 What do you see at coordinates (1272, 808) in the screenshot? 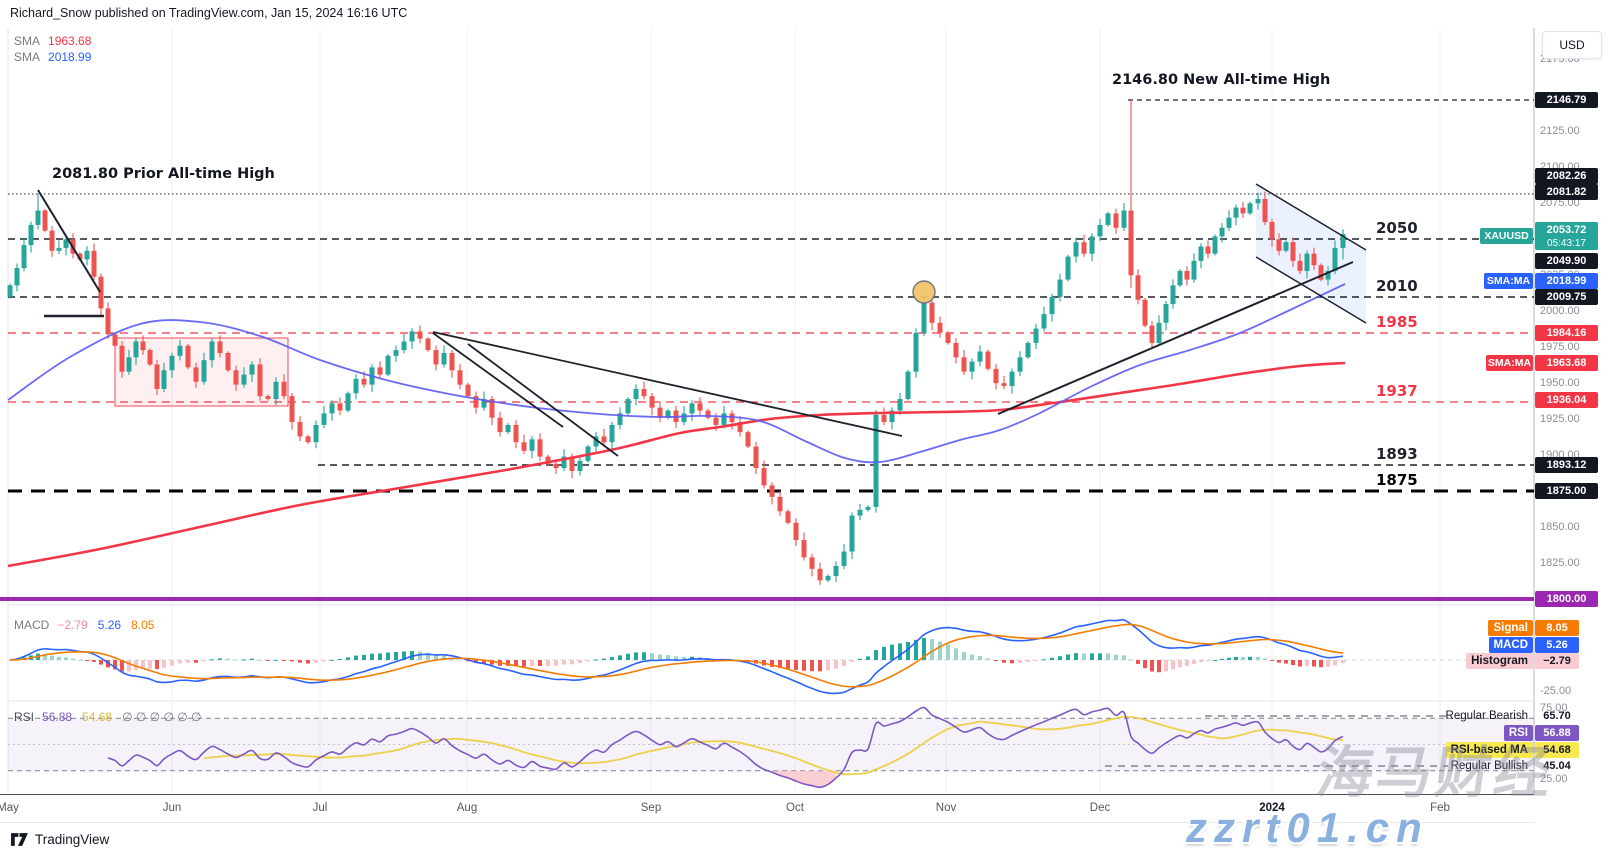
I see `month-label: 2024` at bounding box center [1272, 808].